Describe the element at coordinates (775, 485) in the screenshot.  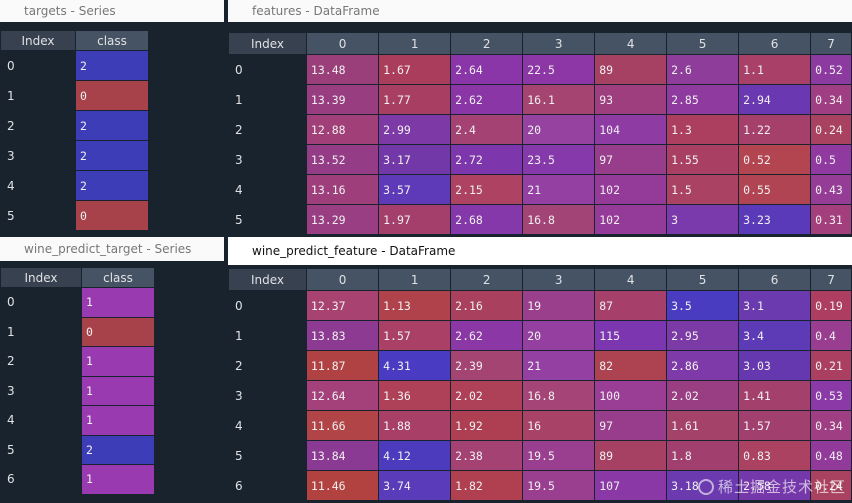
I see `data-cell: 2.58` at that location.